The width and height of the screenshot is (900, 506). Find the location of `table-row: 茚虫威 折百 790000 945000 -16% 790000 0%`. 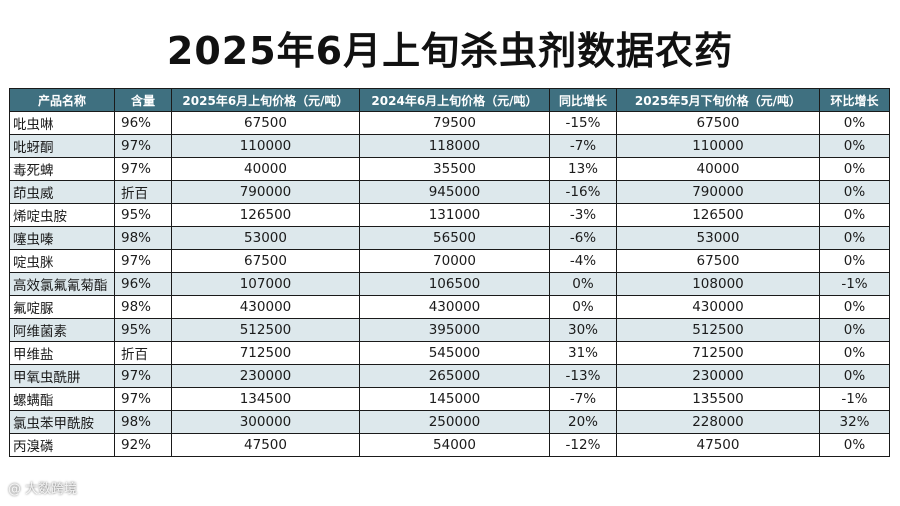

table-row: 茚虫威 折百 790000 945000 -16% 790000 0% is located at coordinates (449, 192).